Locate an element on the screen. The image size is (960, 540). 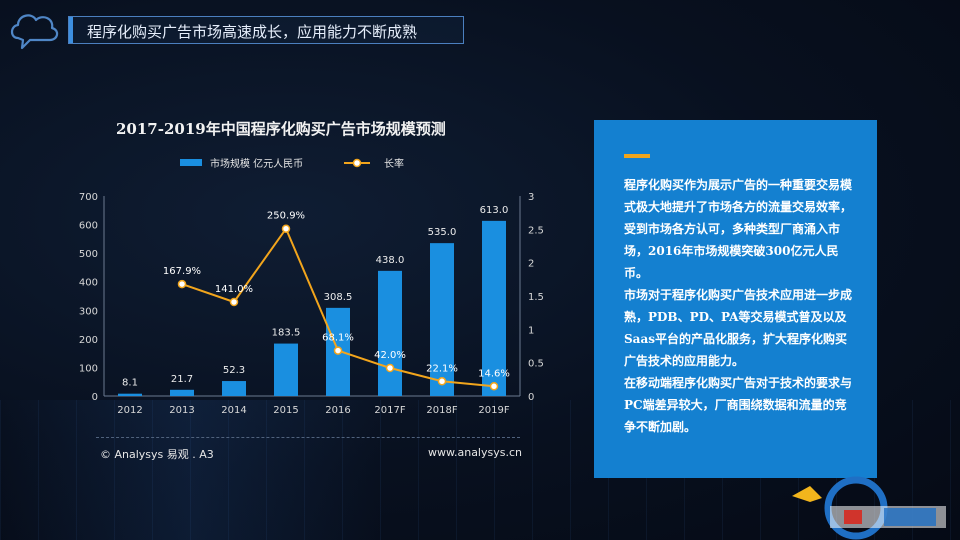
chat-cloud-icon is located at coordinates (34, 32).